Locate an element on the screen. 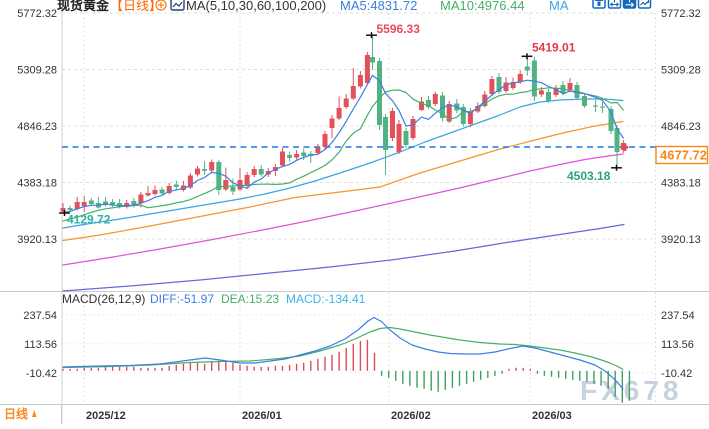 This screenshot has width=709, height=429. svg-text: MA10:4976.44 is located at coordinates (482, 6).